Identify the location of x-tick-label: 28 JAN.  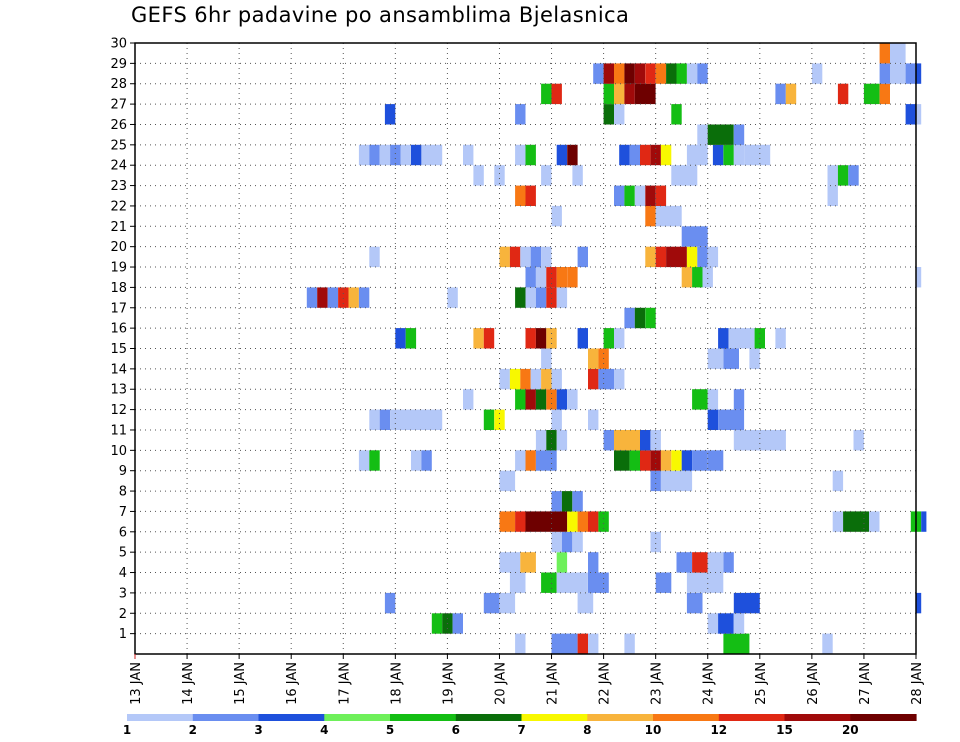
(917, 683).